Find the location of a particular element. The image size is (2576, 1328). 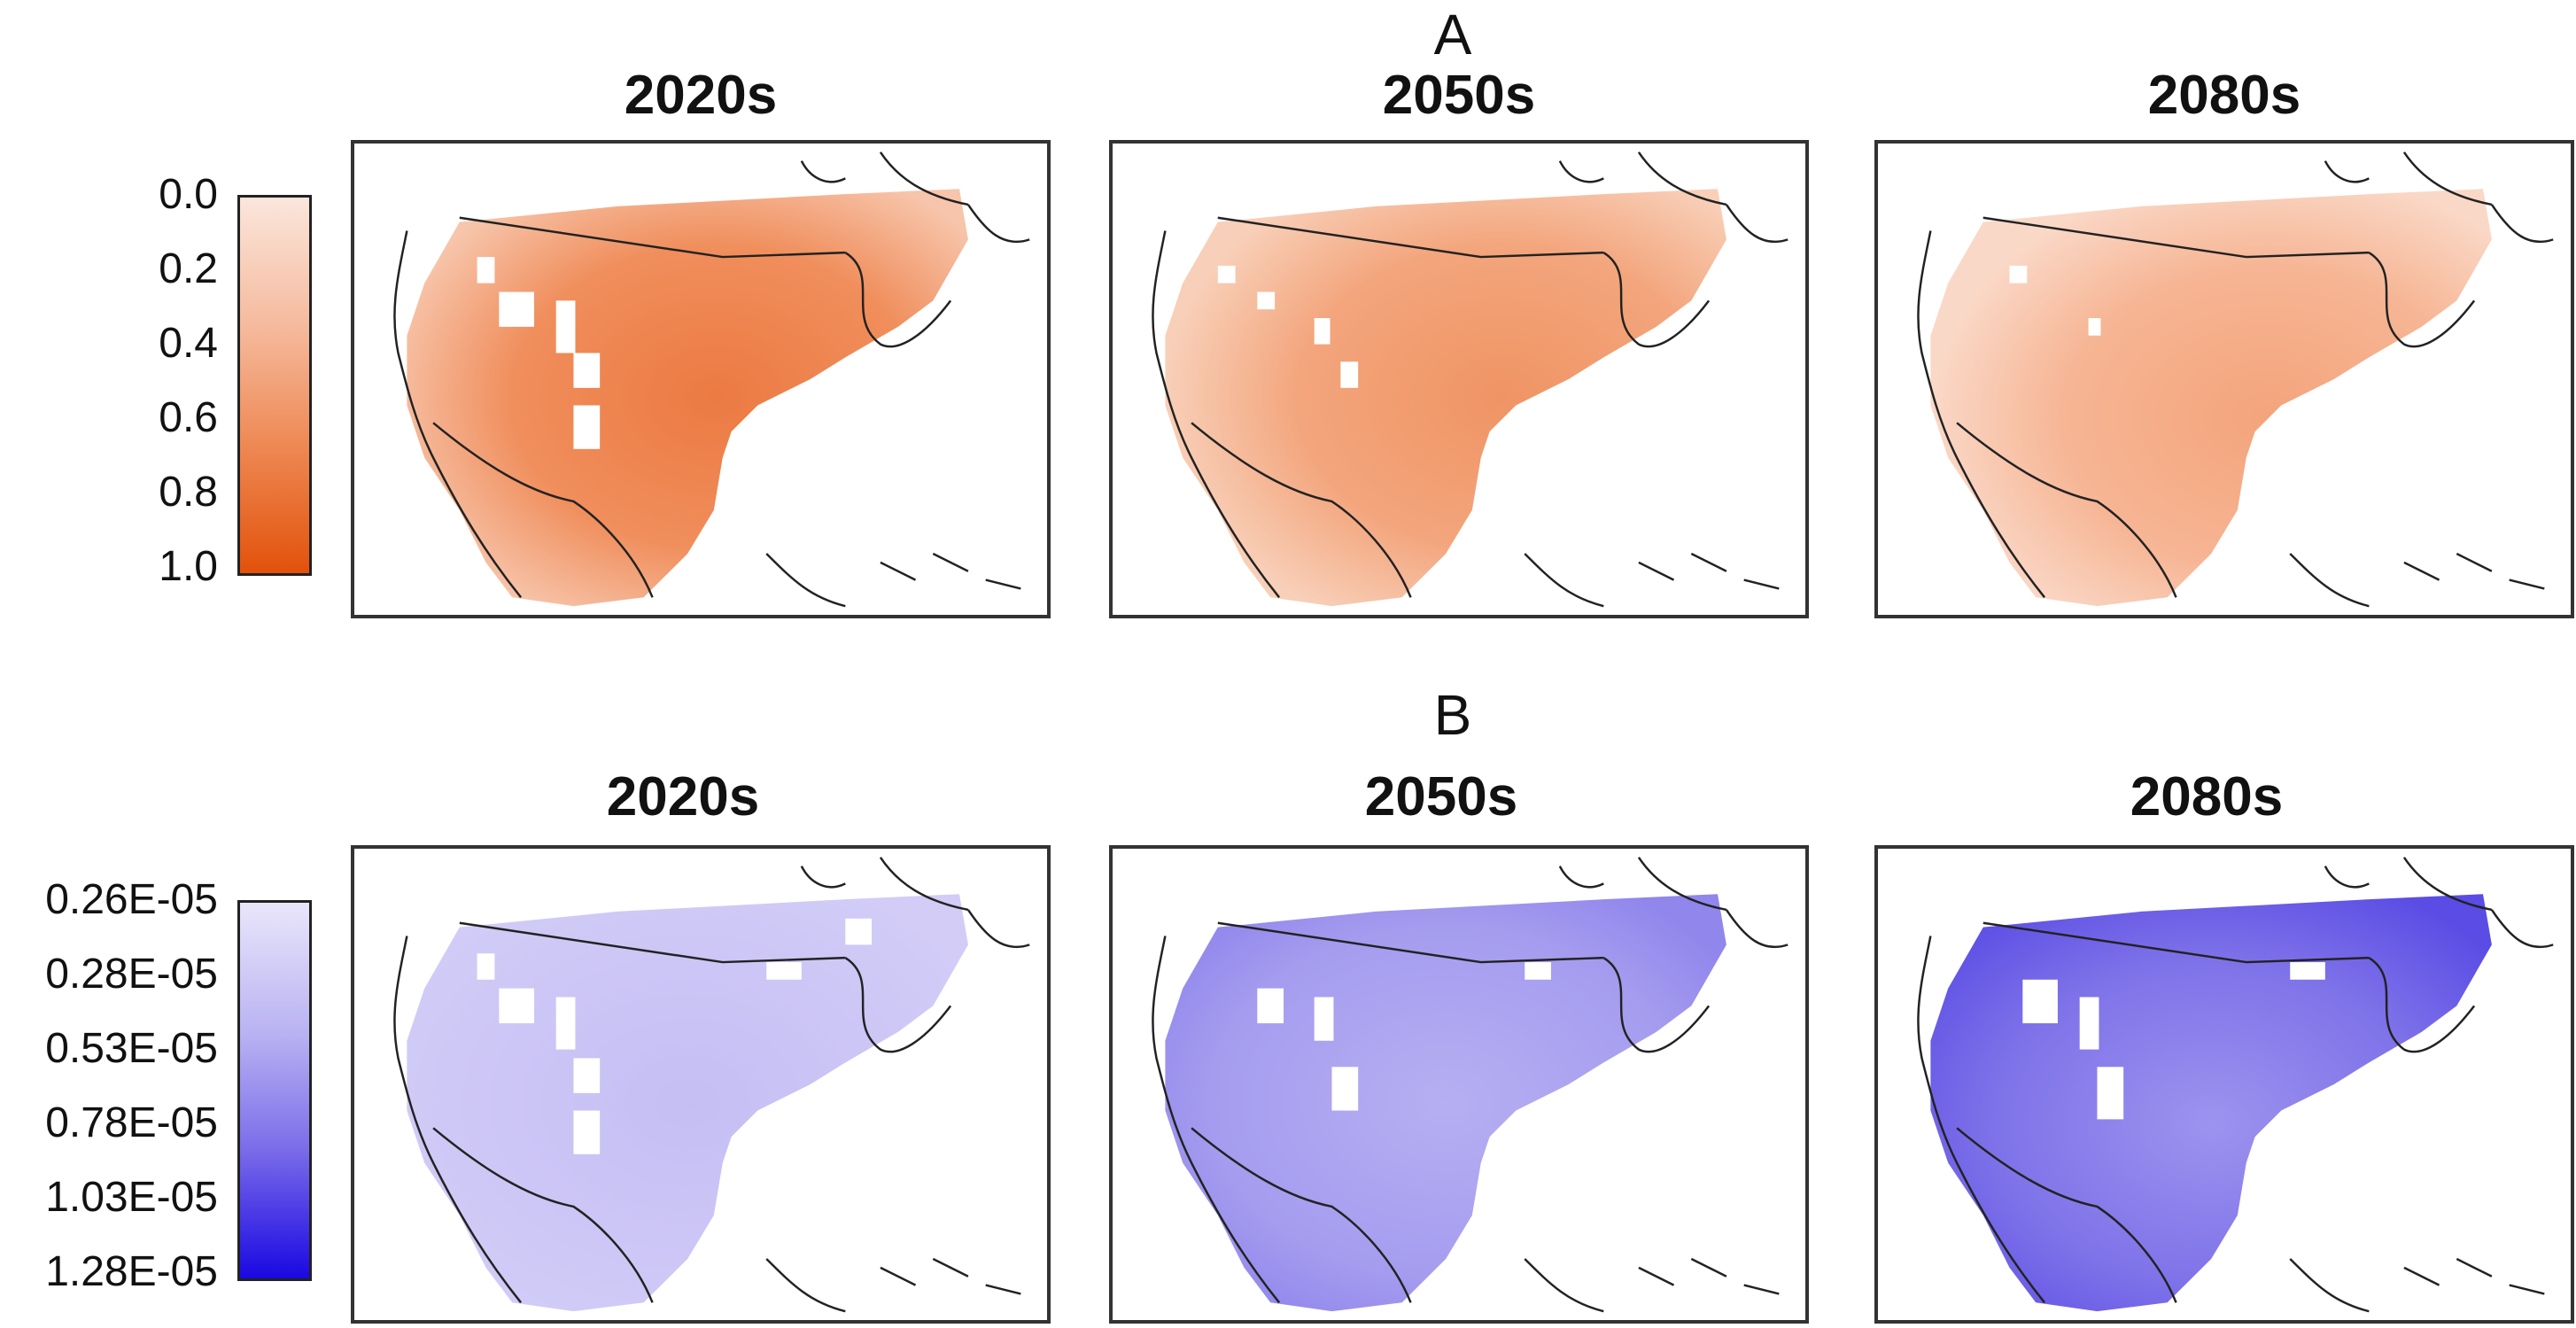

map-panel-b3 is located at coordinates (2224, 1084).